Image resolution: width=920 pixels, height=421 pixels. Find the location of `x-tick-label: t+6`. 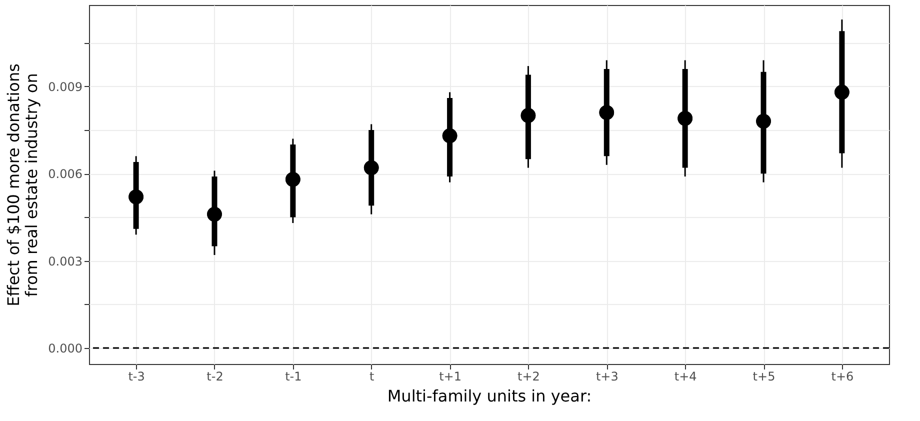

x-tick-label: t+6 is located at coordinates (842, 377).